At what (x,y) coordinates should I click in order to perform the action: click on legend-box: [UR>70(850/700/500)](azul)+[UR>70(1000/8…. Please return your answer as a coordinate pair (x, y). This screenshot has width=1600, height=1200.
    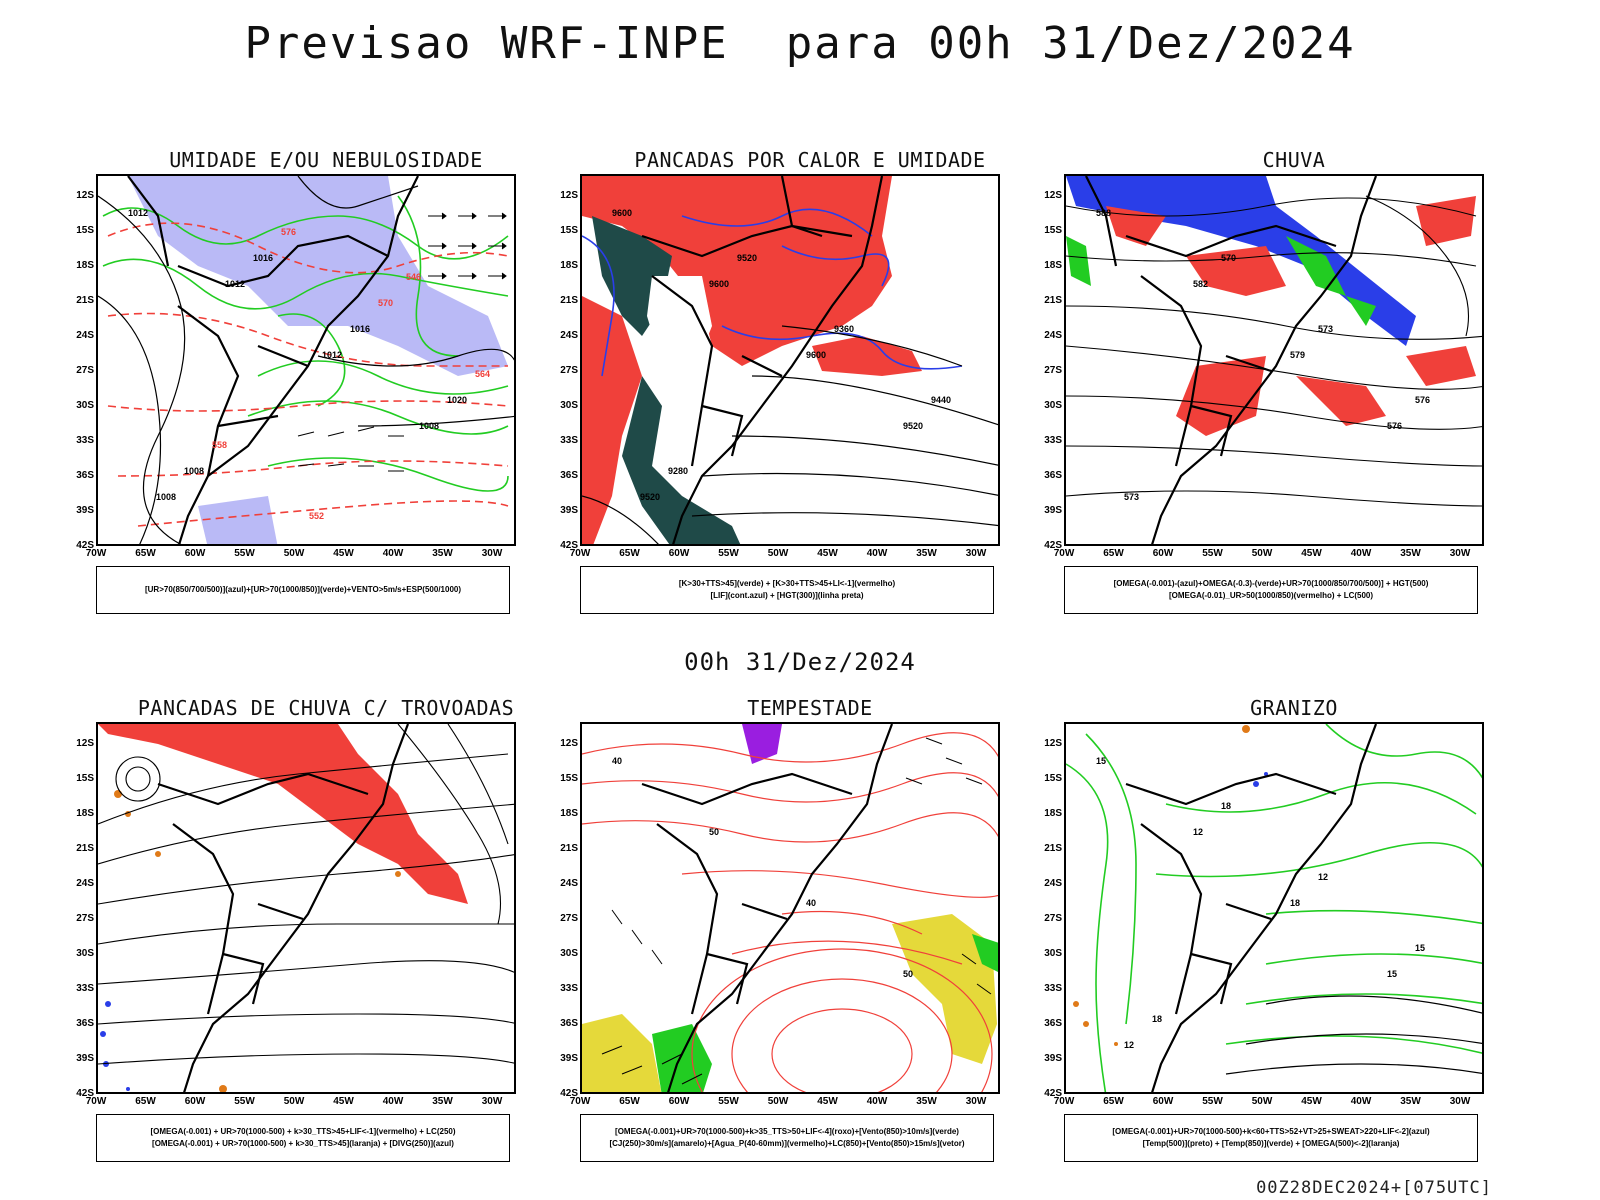
    Looking at the image, I should click on (303, 590).